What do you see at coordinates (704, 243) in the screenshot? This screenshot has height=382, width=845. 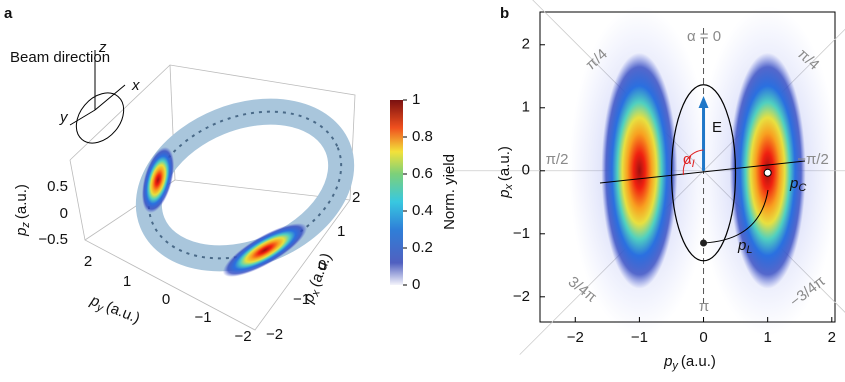 I see `pl-point` at bounding box center [704, 243].